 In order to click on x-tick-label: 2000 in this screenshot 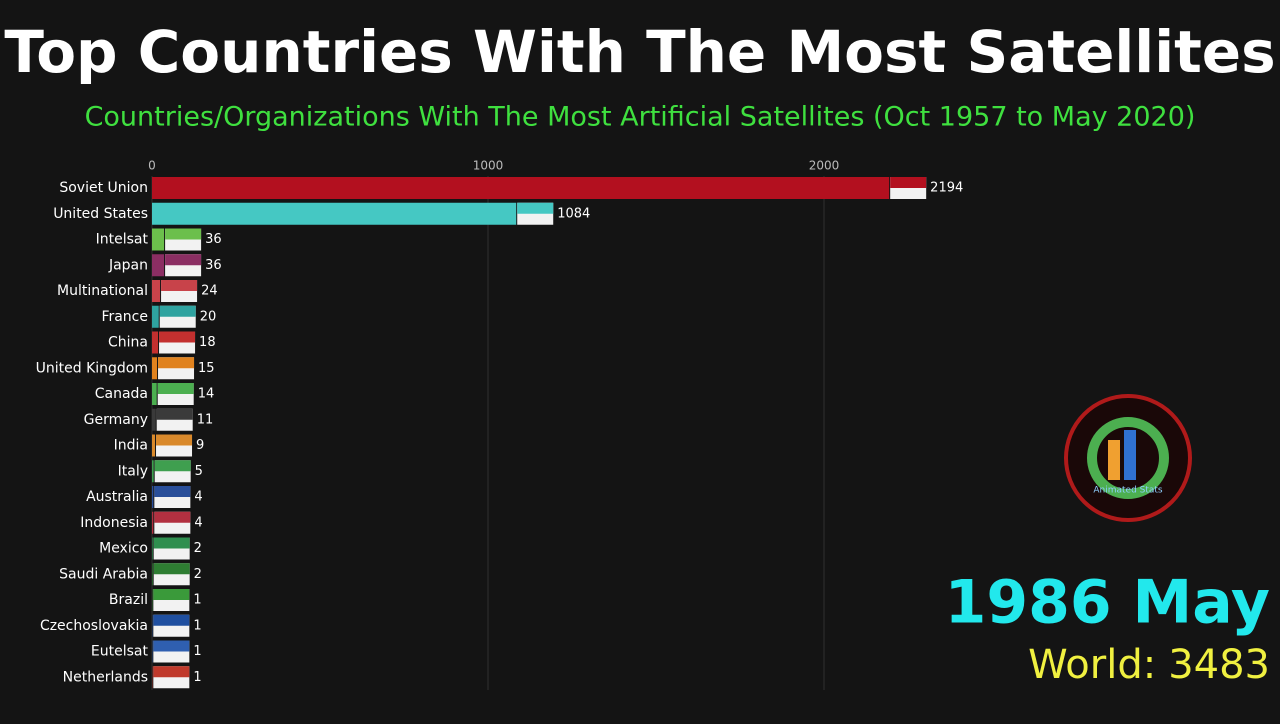, I will do `click(824, 166)`.